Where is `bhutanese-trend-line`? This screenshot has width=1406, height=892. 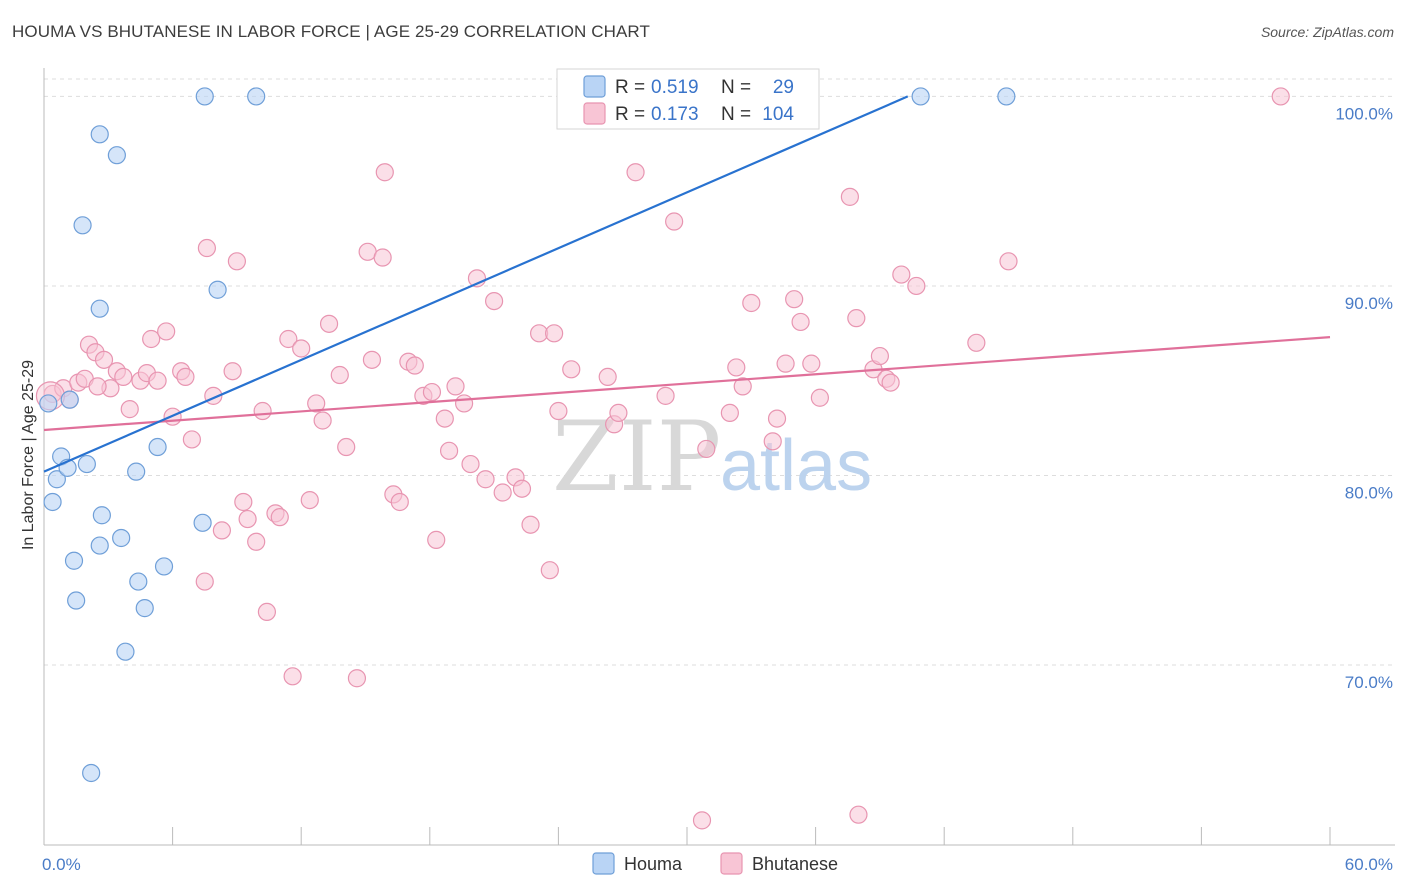
bhutanese-trend-line is located at coordinates (687, 384).